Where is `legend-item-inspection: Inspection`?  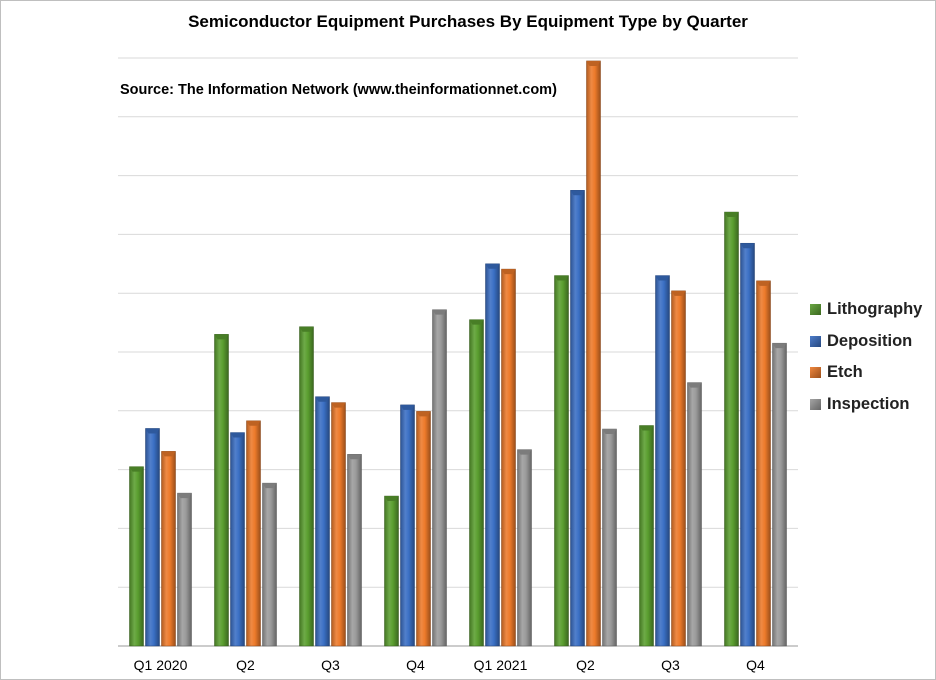 legend-item-inspection: Inspection is located at coordinates (860, 404).